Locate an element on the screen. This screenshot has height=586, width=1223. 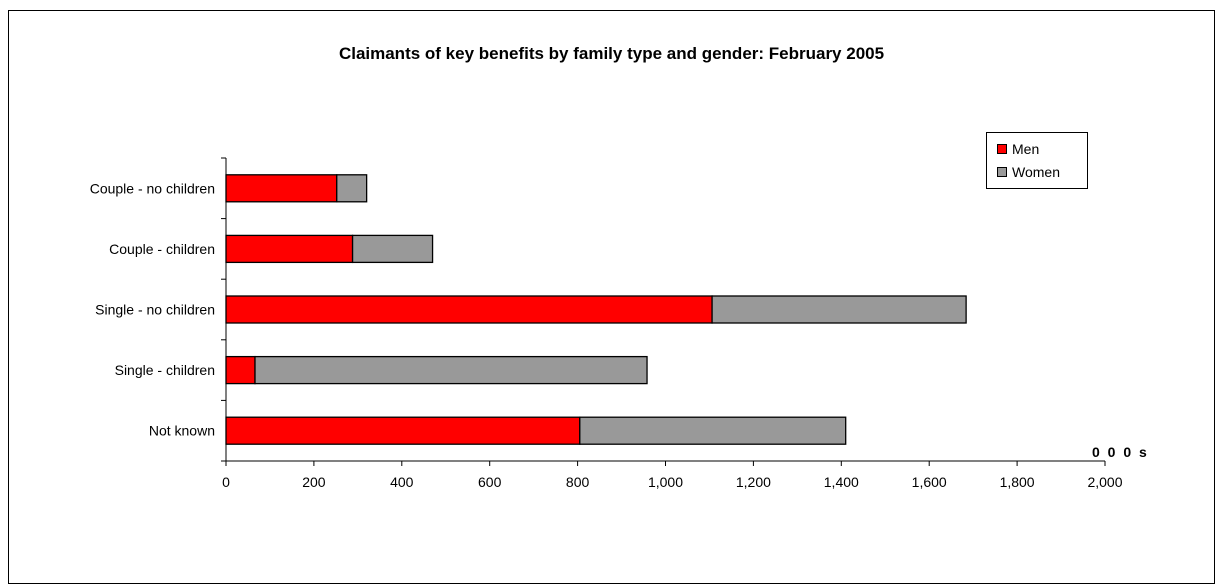
legend-item-men: Men is located at coordinates (1018, 149).